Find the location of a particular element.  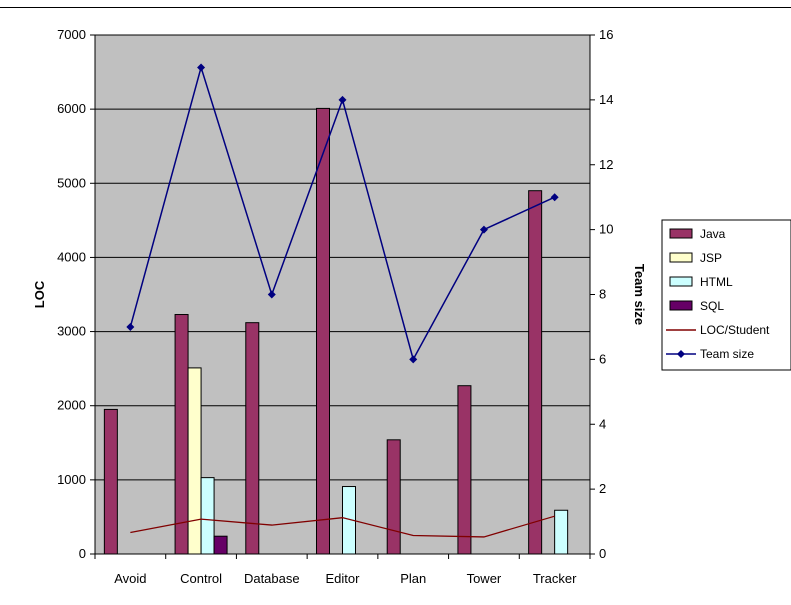

legend-marker-team-size is located at coordinates (681, 354).